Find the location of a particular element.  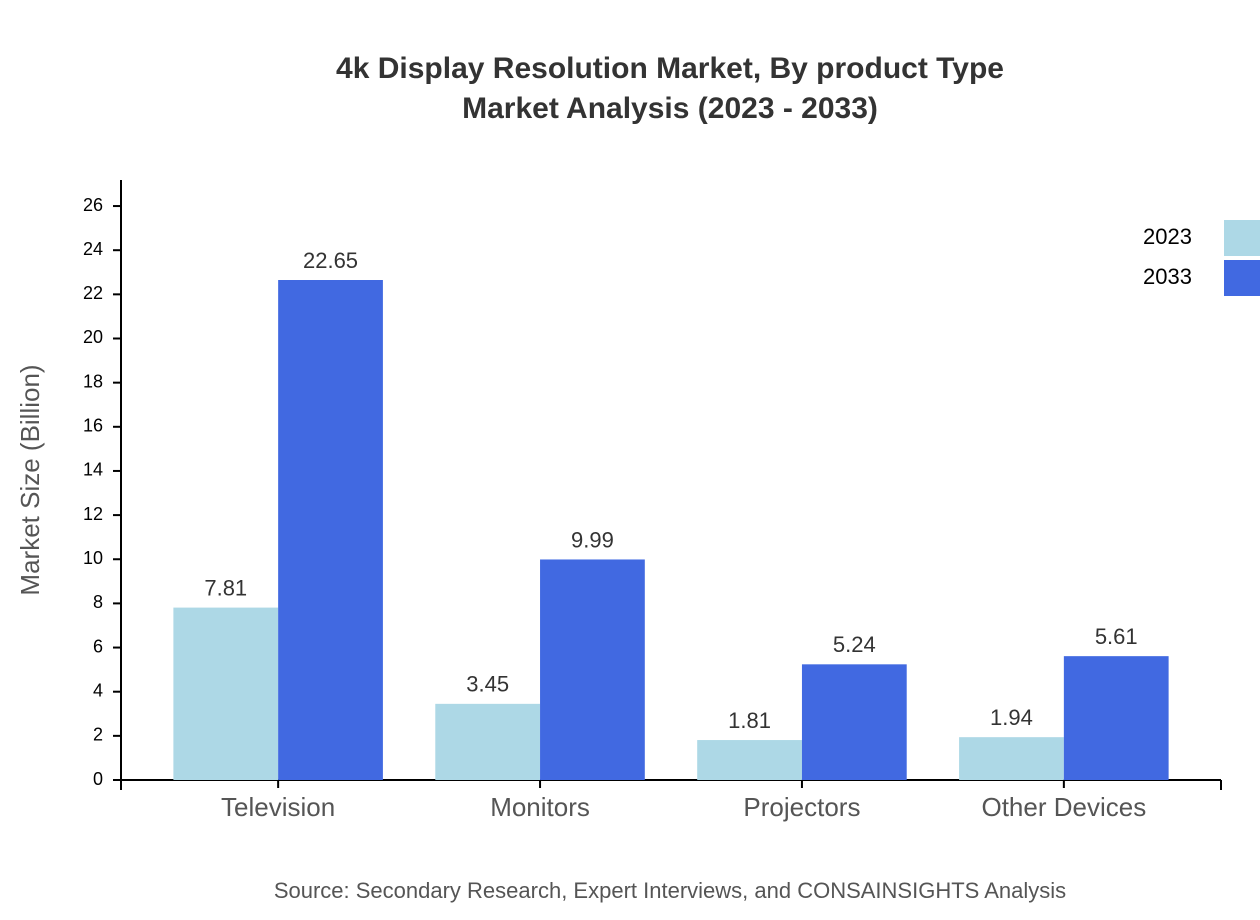

y-tick-label: 24 is located at coordinates (93, 249).